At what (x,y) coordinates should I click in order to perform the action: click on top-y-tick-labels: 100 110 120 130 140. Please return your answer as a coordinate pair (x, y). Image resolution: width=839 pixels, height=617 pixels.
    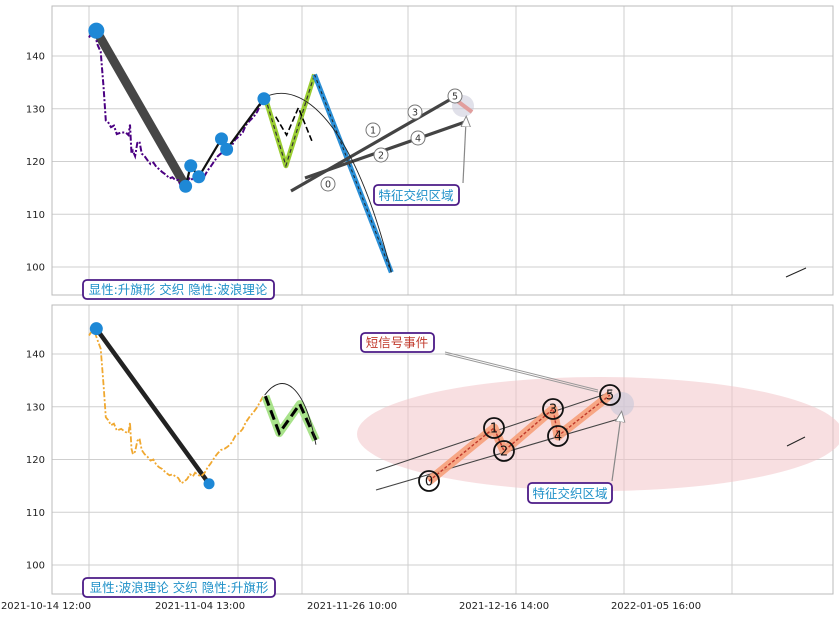
    Looking at the image, I should click on (35, 163).